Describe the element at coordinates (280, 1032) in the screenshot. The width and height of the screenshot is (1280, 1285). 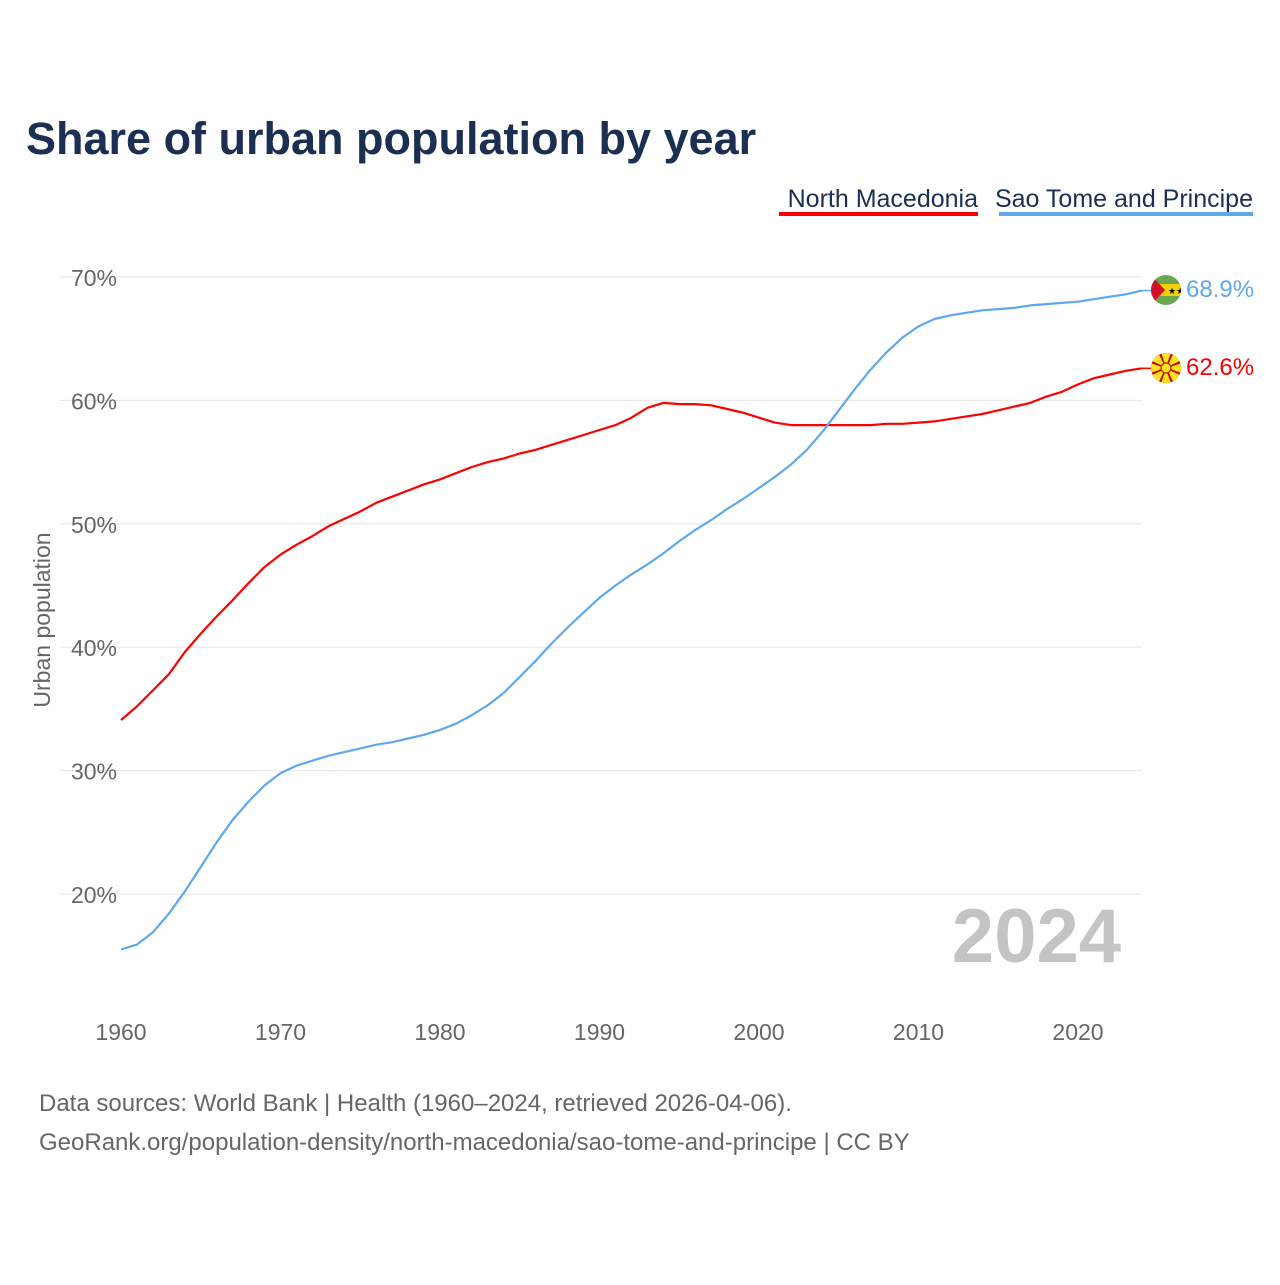
I see `x-tick-label: 1970` at that location.